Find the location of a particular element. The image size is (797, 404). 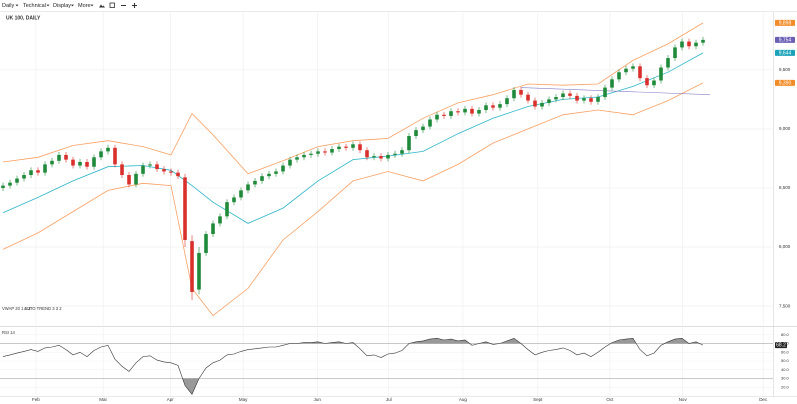

price-tag-label: 9,898 is located at coordinates (785, 23).